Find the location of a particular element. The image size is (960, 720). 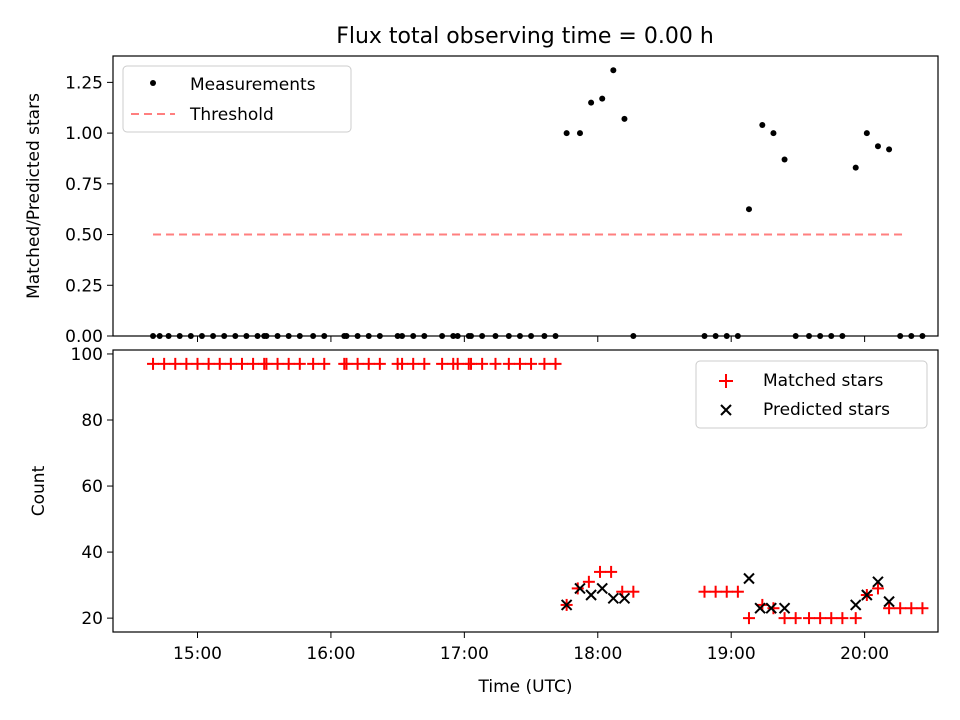

legend-threshold-label: Threshold is located at coordinates (231, 115).